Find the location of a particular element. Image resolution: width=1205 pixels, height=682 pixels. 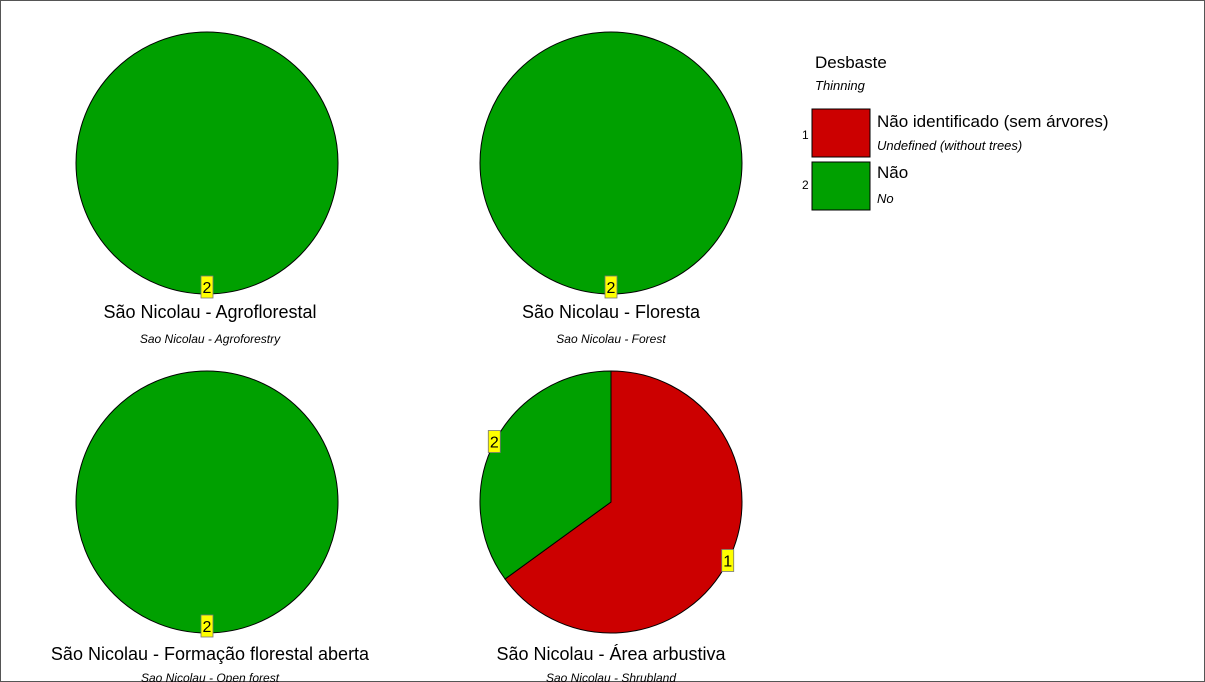

legend-label-1: Não identificado (sem árvores) is located at coordinates (992, 121).